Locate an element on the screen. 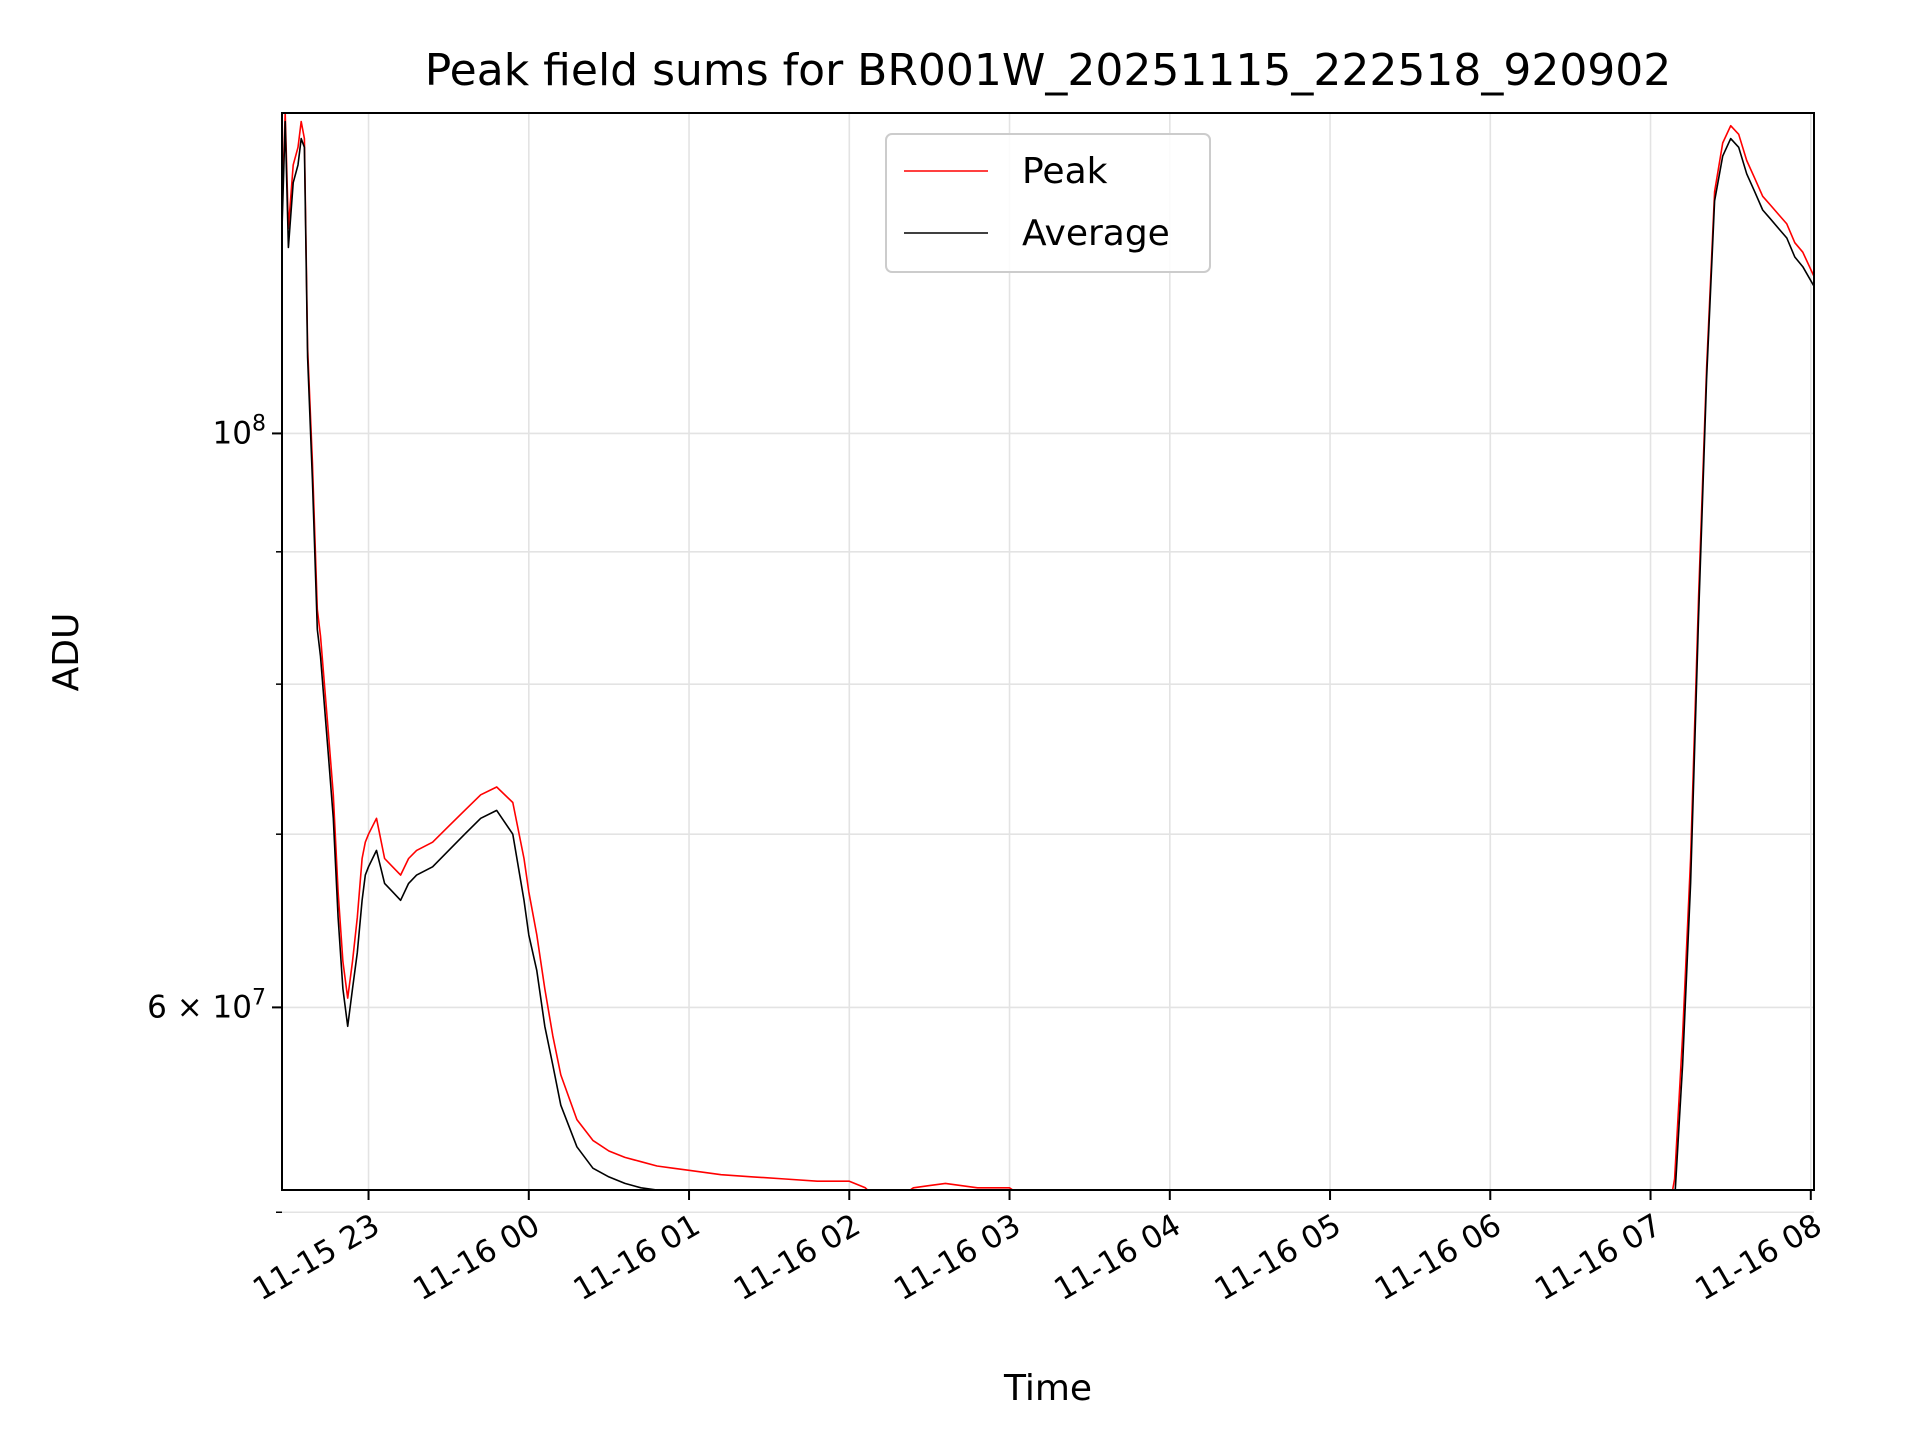 The image size is (1920, 1440). legend-label-peak: Peak is located at coordinates (1065, 171).